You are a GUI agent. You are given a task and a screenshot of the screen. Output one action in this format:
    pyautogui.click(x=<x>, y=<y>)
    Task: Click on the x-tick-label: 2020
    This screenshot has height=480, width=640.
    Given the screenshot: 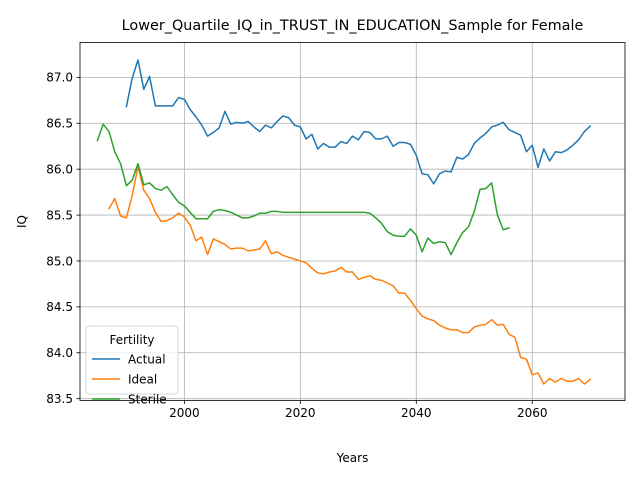 What is the action you would take?
    pyautogui.click(x=300, y=413)
    